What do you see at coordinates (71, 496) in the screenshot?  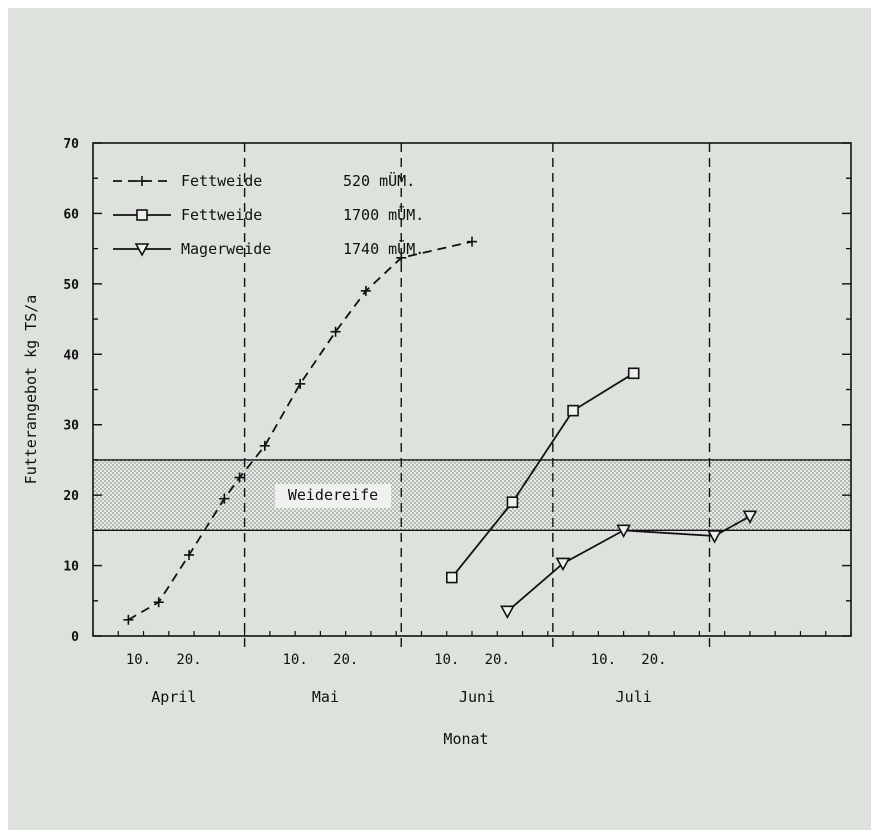 I see `y-tick-label: 20` at bounding box center [71, 496].